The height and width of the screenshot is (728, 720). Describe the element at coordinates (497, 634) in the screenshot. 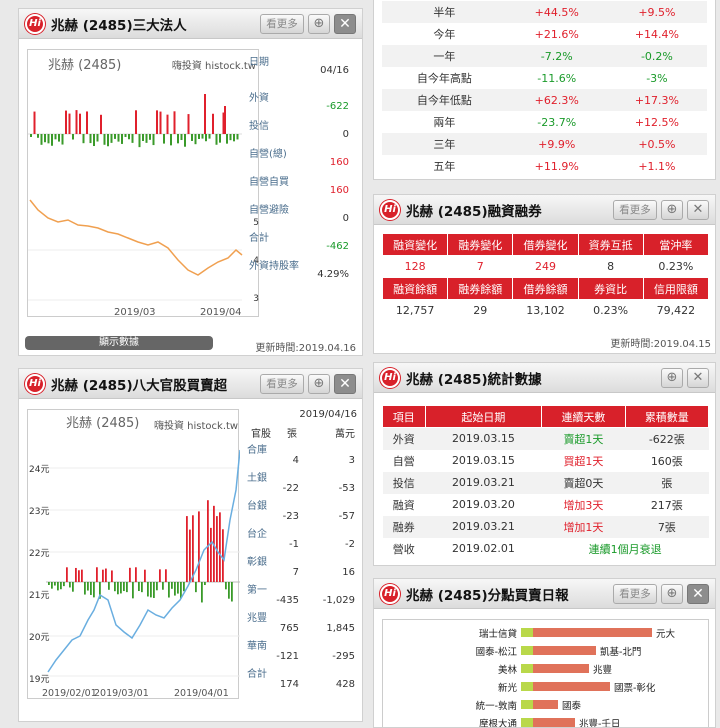

I see `buyer-broker: 瑞士信貸` at that location.